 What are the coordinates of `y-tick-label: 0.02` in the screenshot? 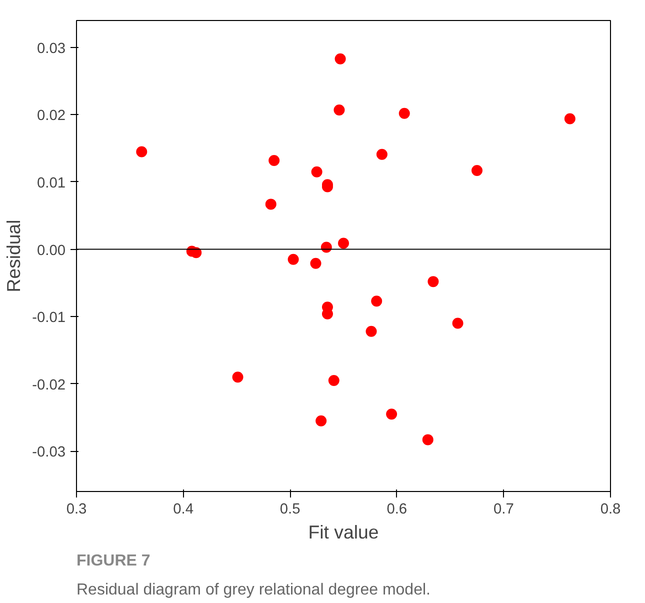 It's located at (51, 116).